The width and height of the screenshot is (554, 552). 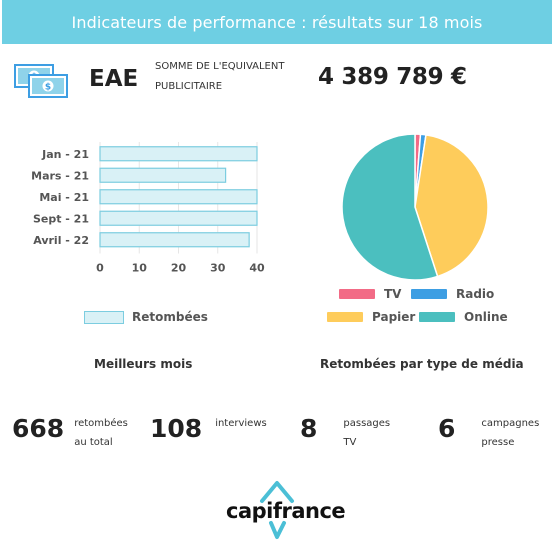 What do you see at coordinates (422, 364) in the screenshot?
I see `media-type-title: Retombées par type de média` at bounding box center [422, 364].